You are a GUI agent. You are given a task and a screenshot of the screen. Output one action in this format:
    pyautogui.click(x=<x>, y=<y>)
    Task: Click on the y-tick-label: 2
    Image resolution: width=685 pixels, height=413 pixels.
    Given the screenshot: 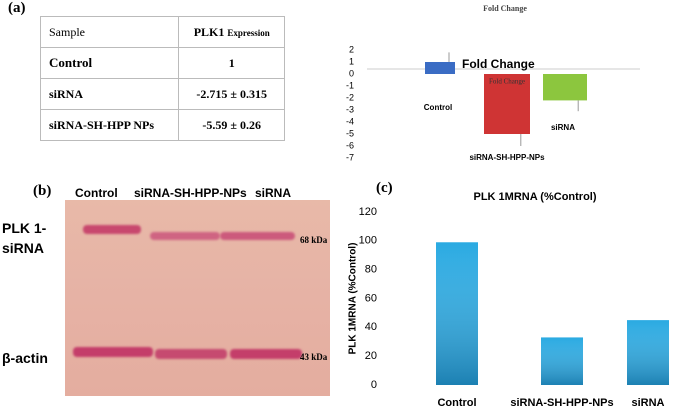 What is the action you would take?
    pyautogui.click(x=351, y=49)
    